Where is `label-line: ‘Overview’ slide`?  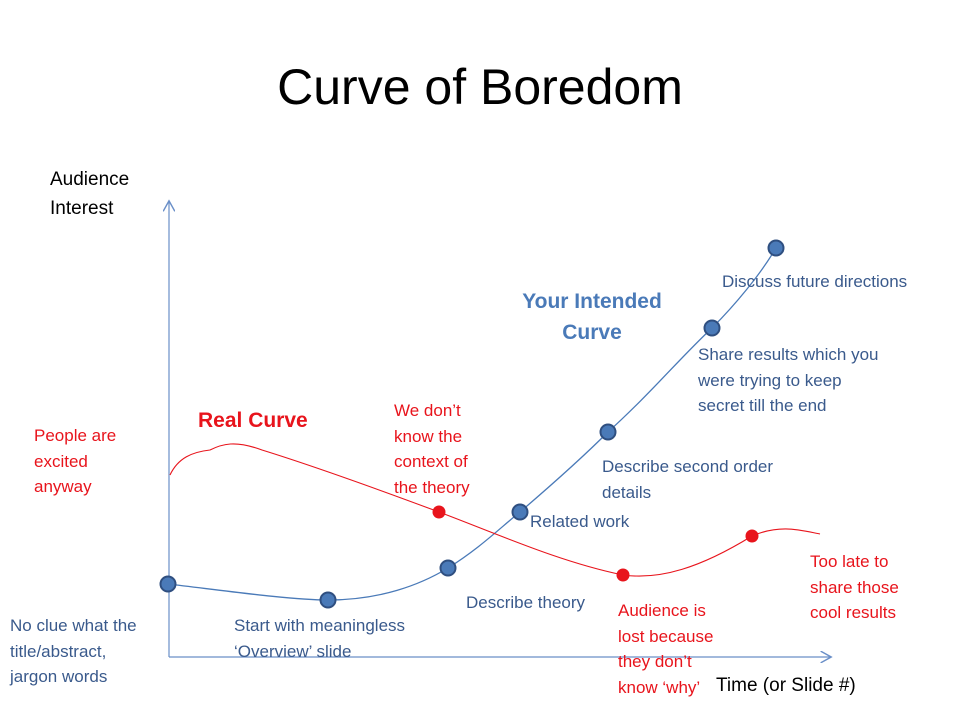 label-line: ‘Overview’ slide is located at coordinates (293, 651).